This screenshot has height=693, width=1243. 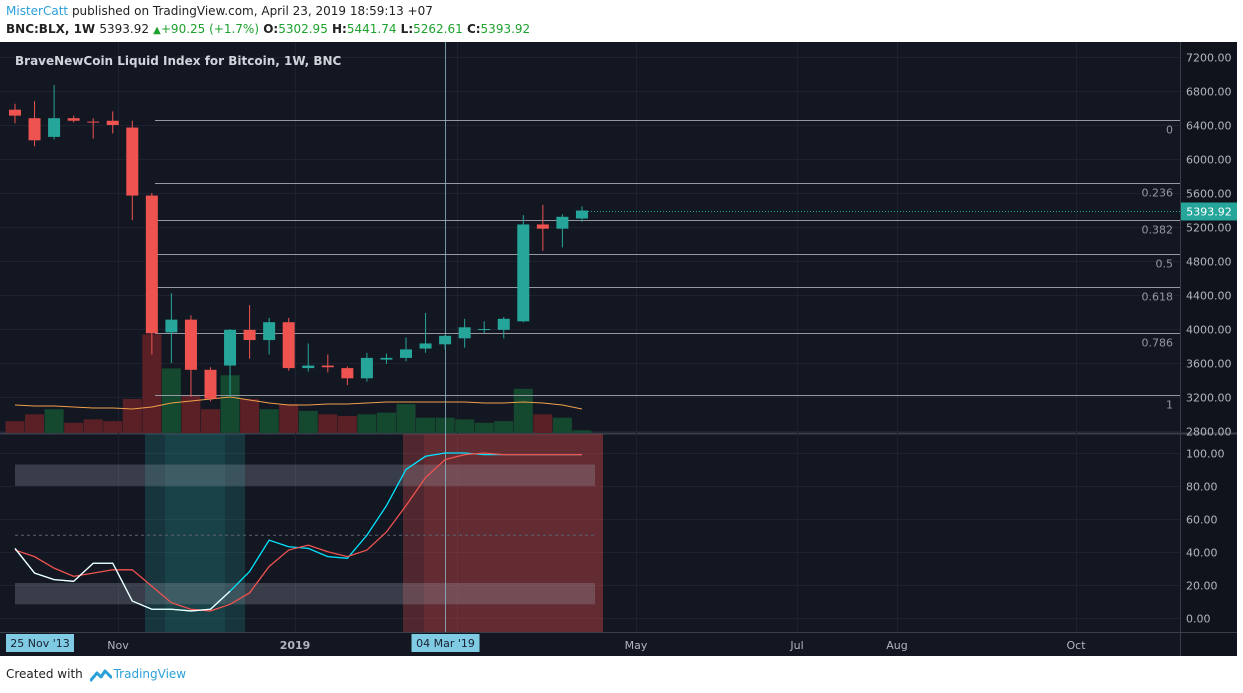 What do you see at coordinates (1208, 349) in the screenshot?
I see `price-axis-panel` at bounding box center [1208, 349].